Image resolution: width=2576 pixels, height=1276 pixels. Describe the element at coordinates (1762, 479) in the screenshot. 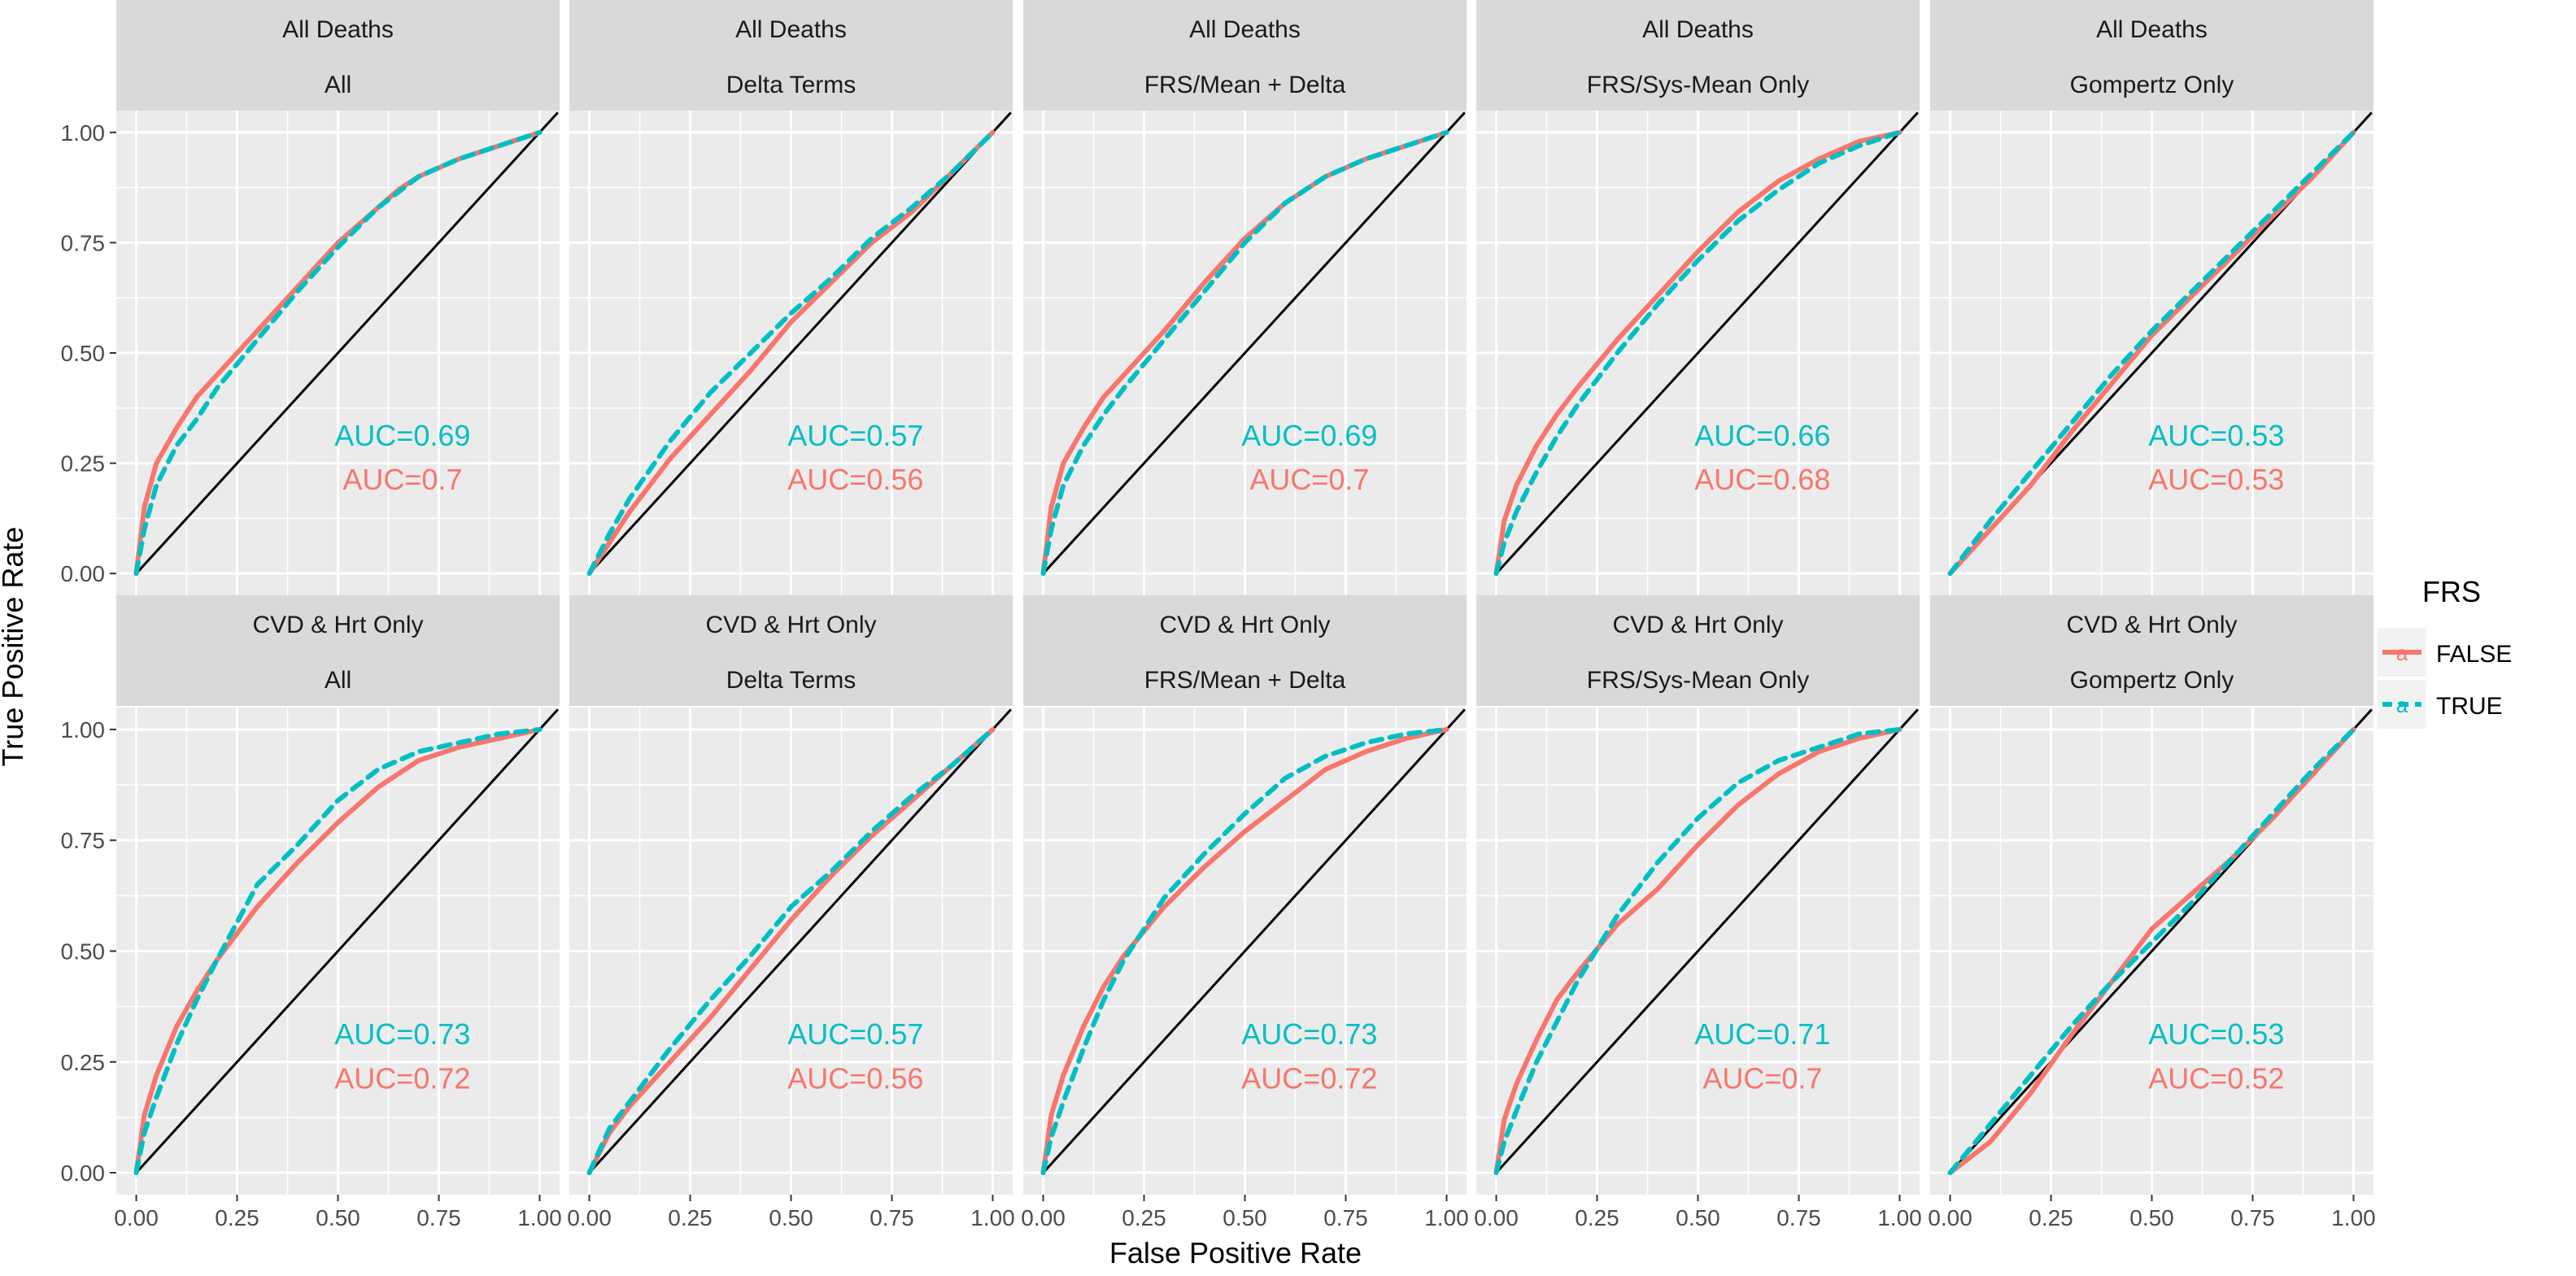

I see `auc-label-false: AUC=0.68` at that location.